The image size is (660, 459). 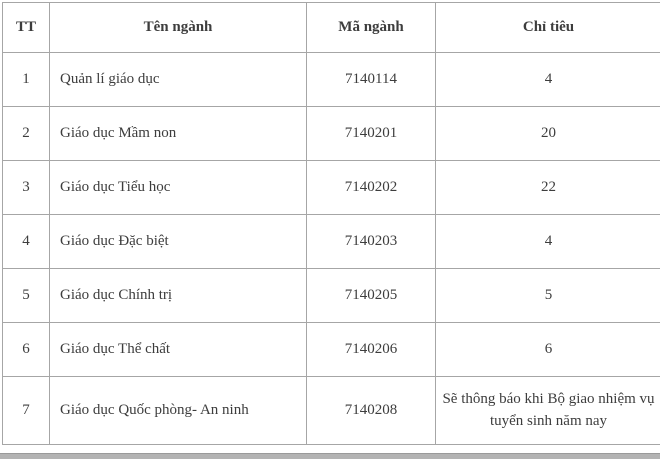 What do you see at coordinates (547, 27) in the screenshot?
I see `column-header-chi-tieu: Chỉ tiêu` at bounding box center [547, 27].